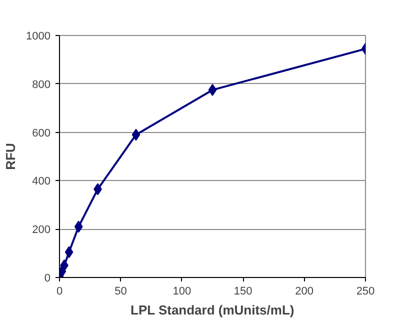 This screenshot has height=323, width=397. I want to click on x-tick-label: 50, so click(120, 292).